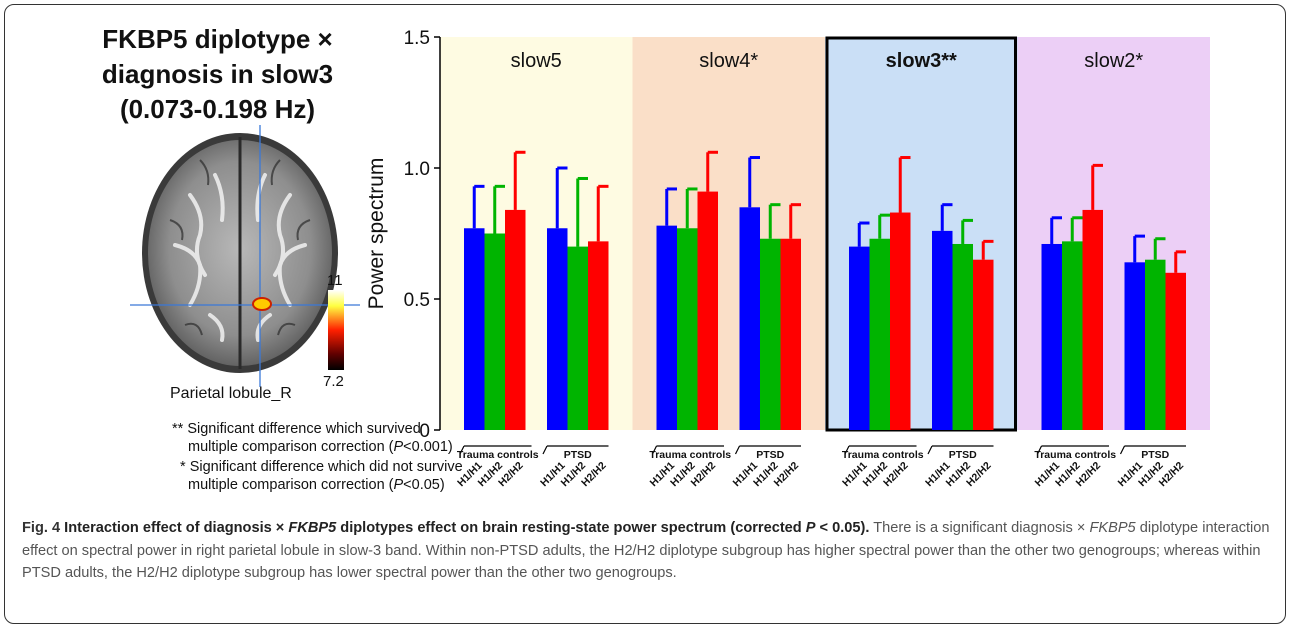 This screenshot has width=1292, height=630. What do you see at coordinates (376, 234) in the screenshot?
I see `y-axis-label: Power spectrum` at bounding box center [376, 234].